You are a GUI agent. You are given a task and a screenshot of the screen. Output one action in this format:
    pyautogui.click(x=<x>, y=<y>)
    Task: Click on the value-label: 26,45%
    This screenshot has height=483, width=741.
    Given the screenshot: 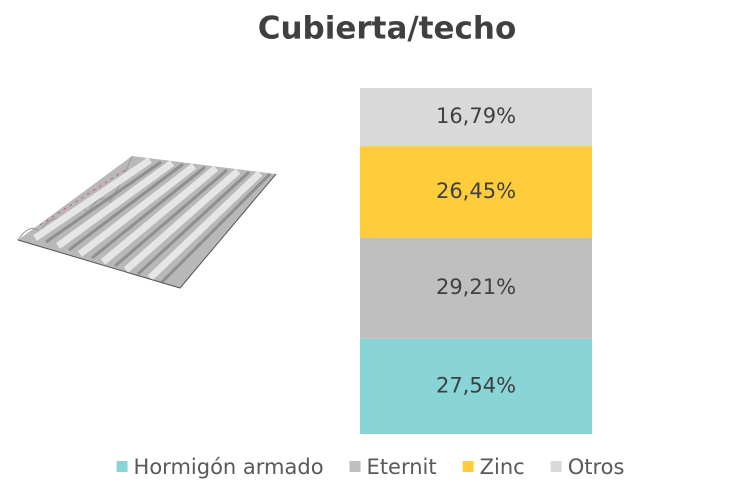 What is the action you would take?
    pyautogui.click(x=476, y=191)
    